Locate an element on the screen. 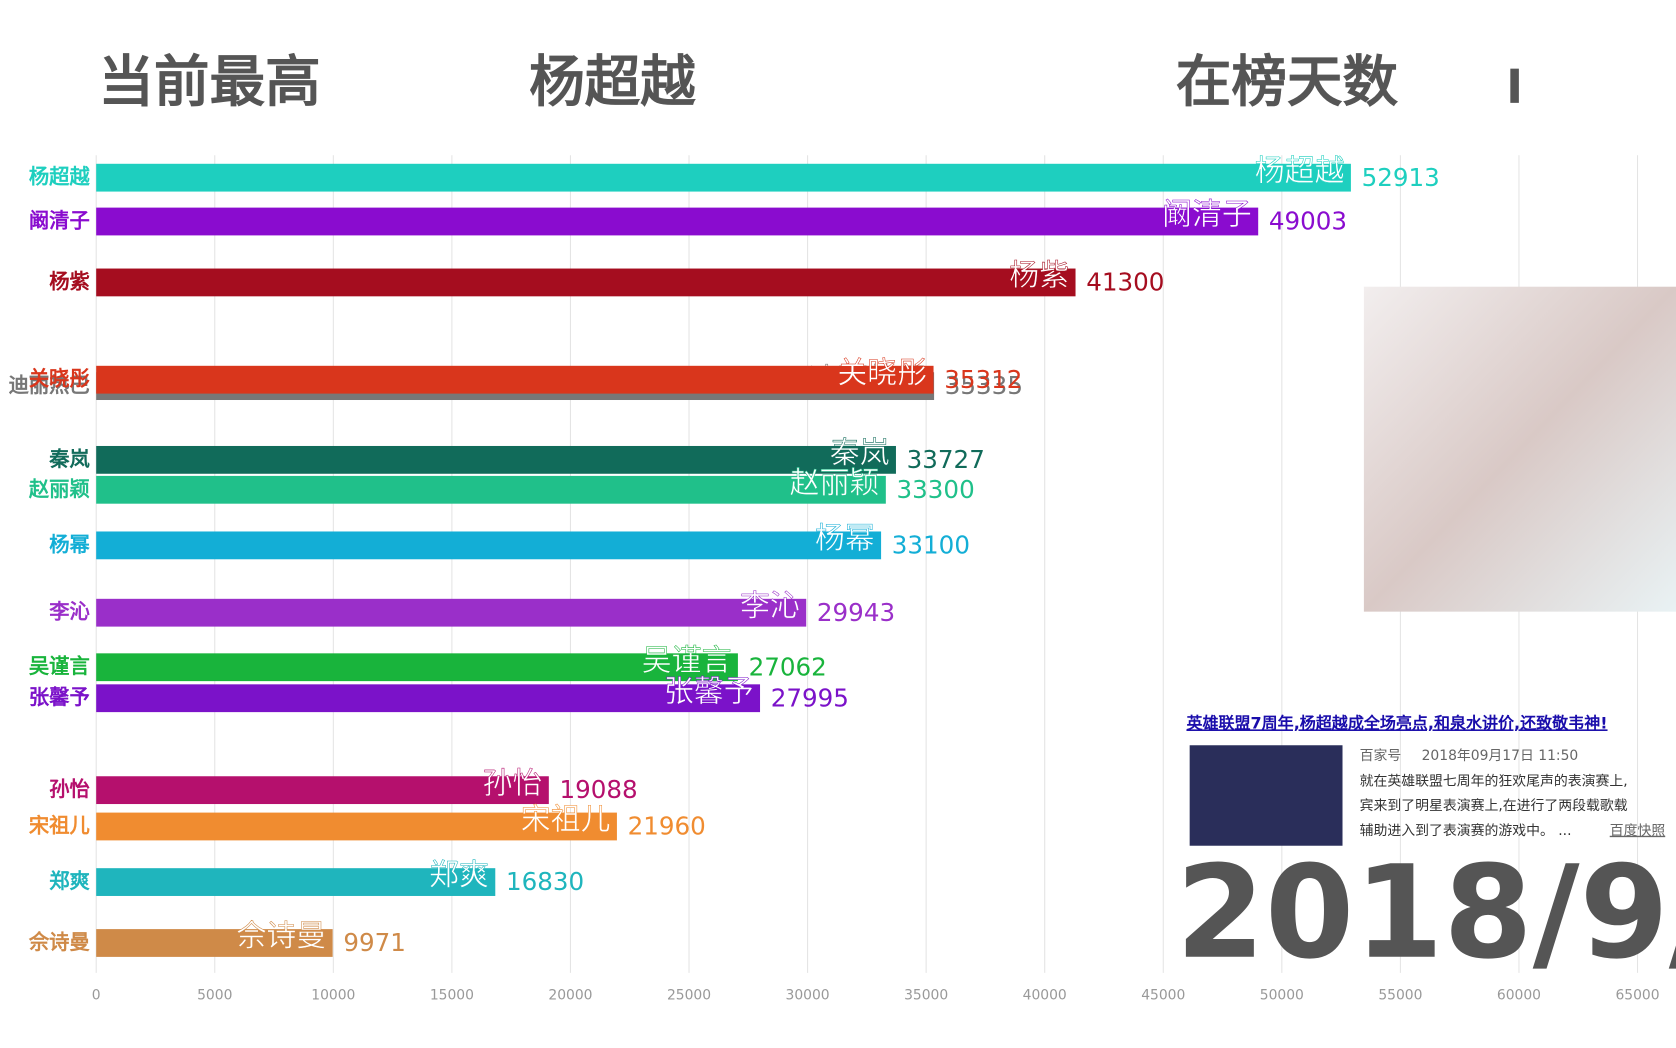 This screenshot has height=1048, width=1676. category-label: 佘诗曼 is located at coordinates (59, 942).